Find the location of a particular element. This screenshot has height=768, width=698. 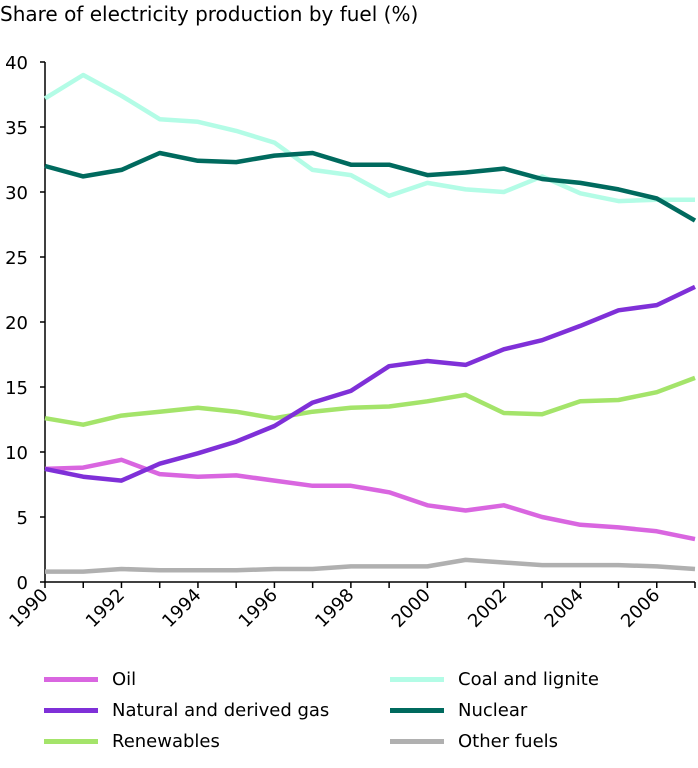

y-tick-label: 0 is located at coordinates (22, 583).